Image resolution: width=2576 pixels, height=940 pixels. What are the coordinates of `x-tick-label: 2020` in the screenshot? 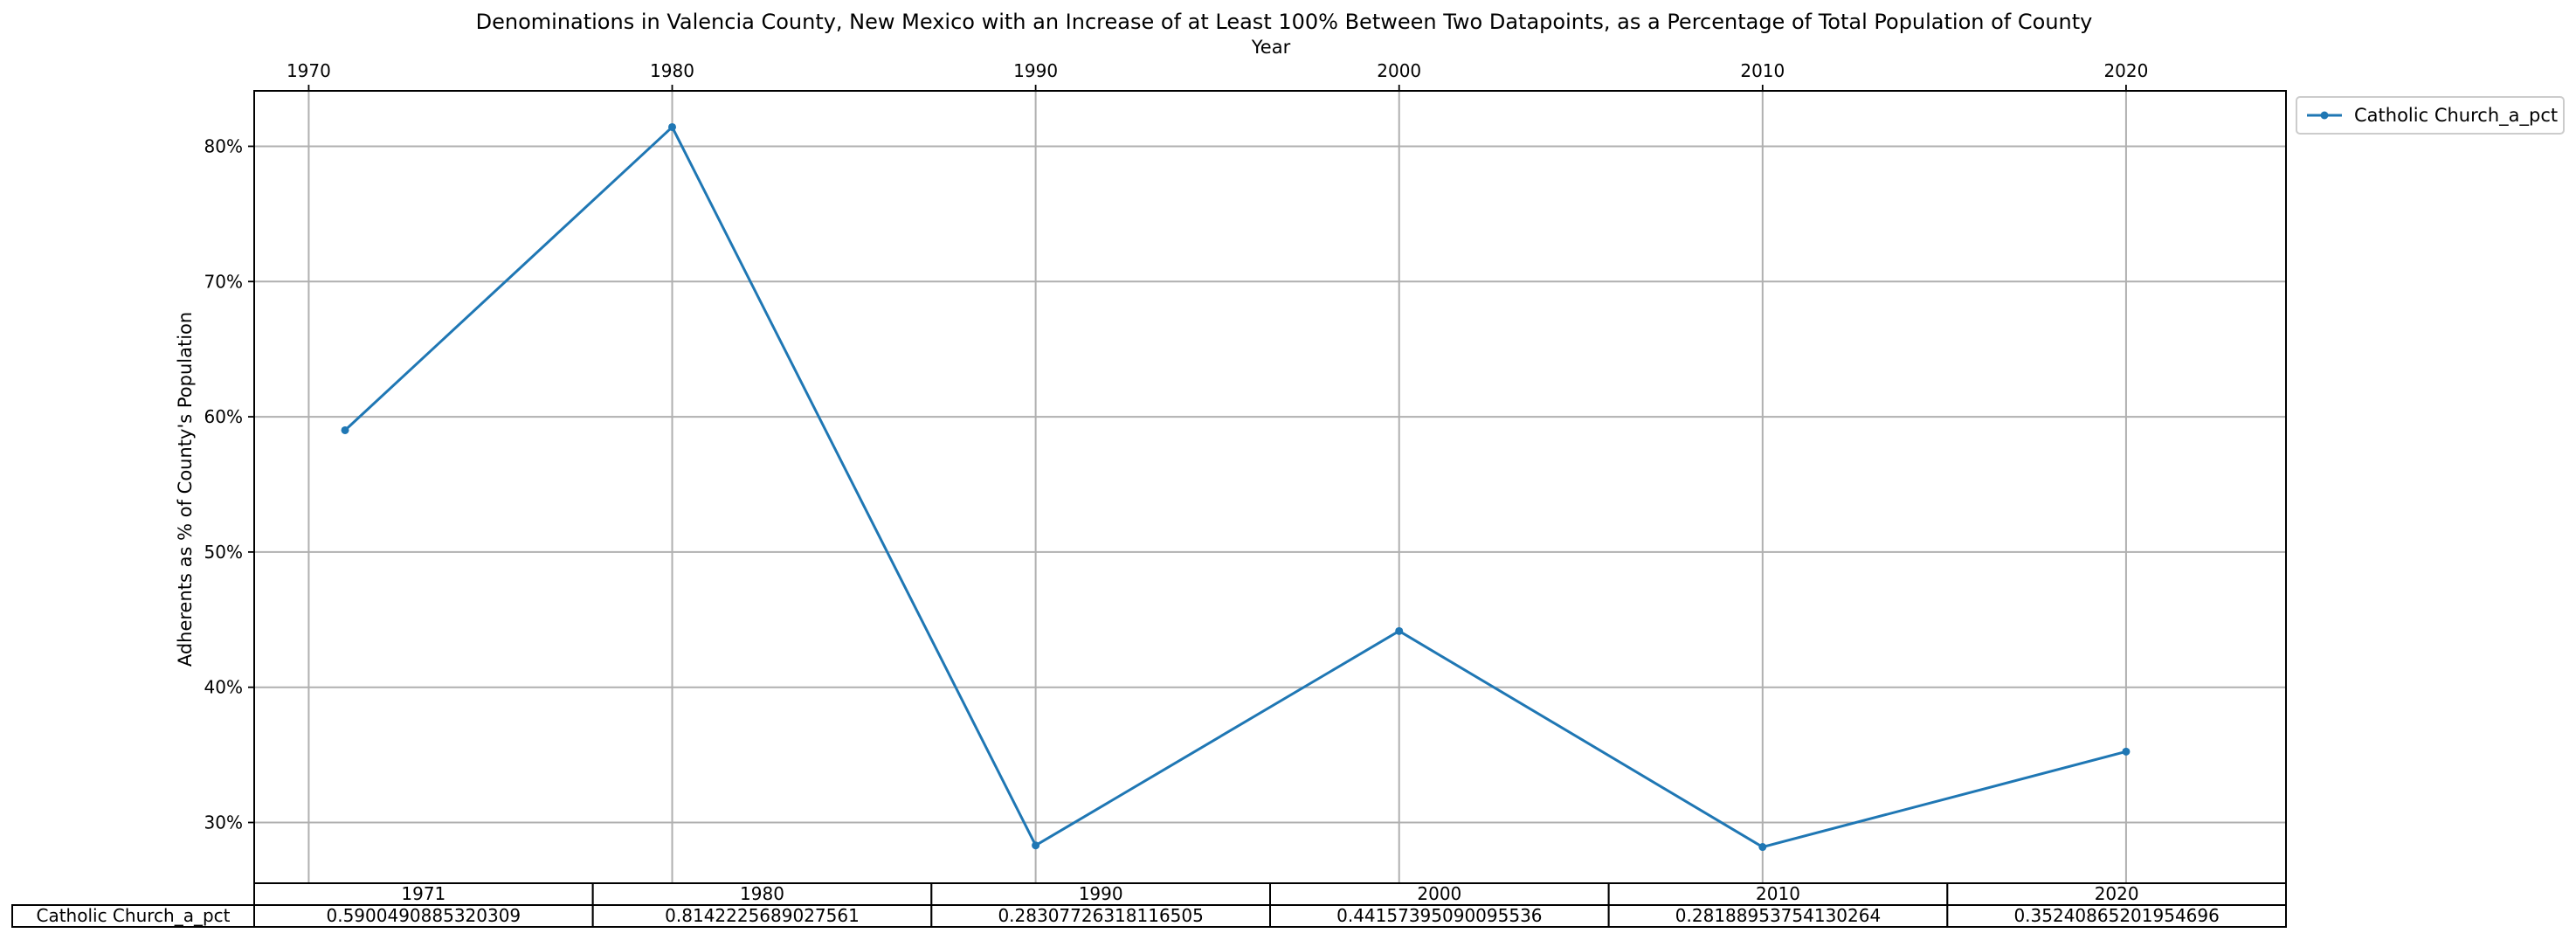 It's located at (2125, 70).